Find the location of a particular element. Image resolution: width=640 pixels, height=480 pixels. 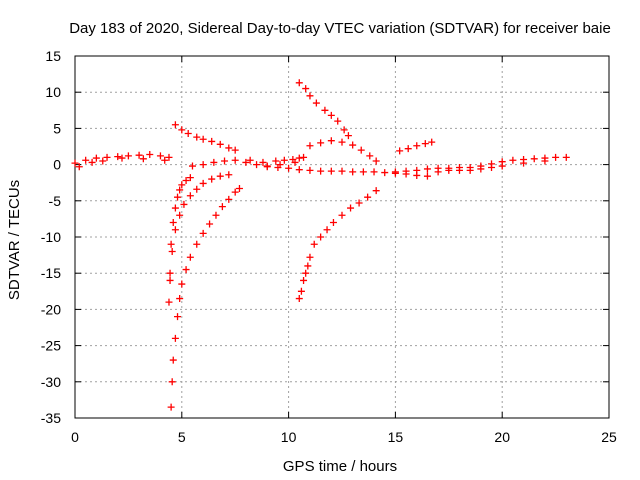

y-tick-label: 0 is located at coordinates (57, 165).